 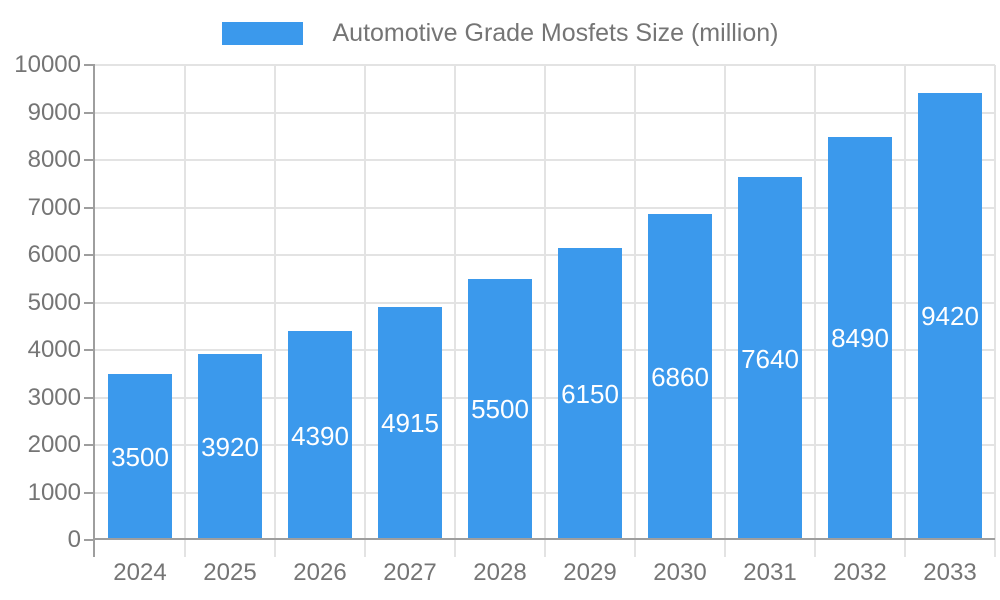 What do you see at coordinates (54, 444) in the screenshot?
I see `y-axis-label: 2000` at bounding box center [54, 444].